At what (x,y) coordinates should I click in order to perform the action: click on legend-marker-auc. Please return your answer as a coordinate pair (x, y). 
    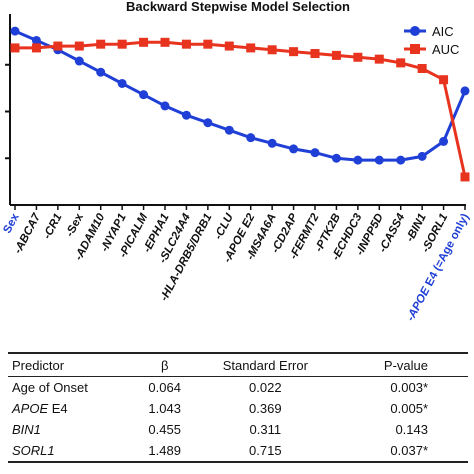
    Looking at the image, I should click on (415, 49).